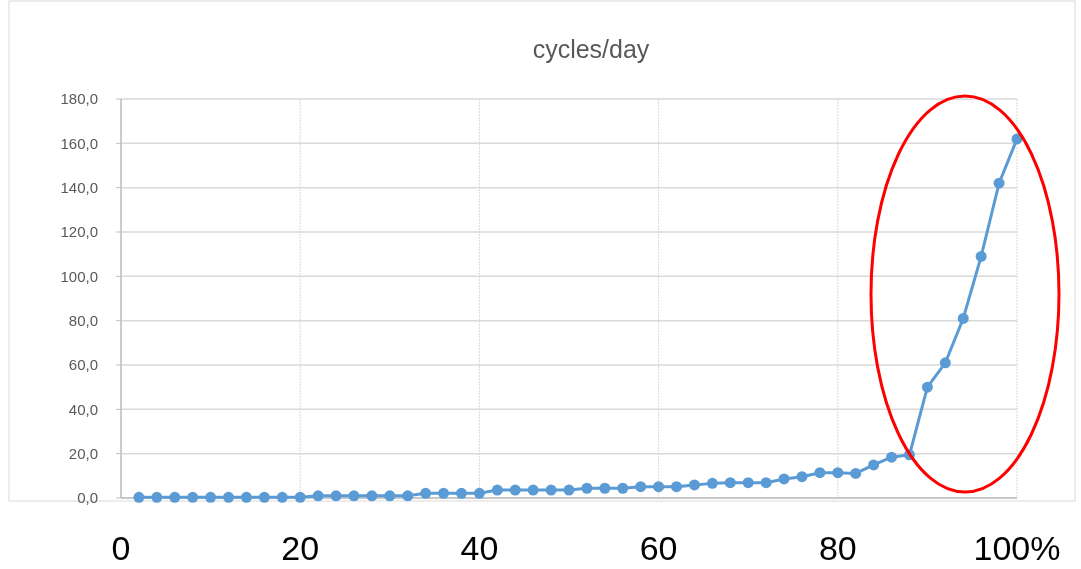 The height and width of the screenshot is (569, 1081). Describe the element at coordinates (121, 548) in the screenshot. I see `x-tick-label: 0` at that location.